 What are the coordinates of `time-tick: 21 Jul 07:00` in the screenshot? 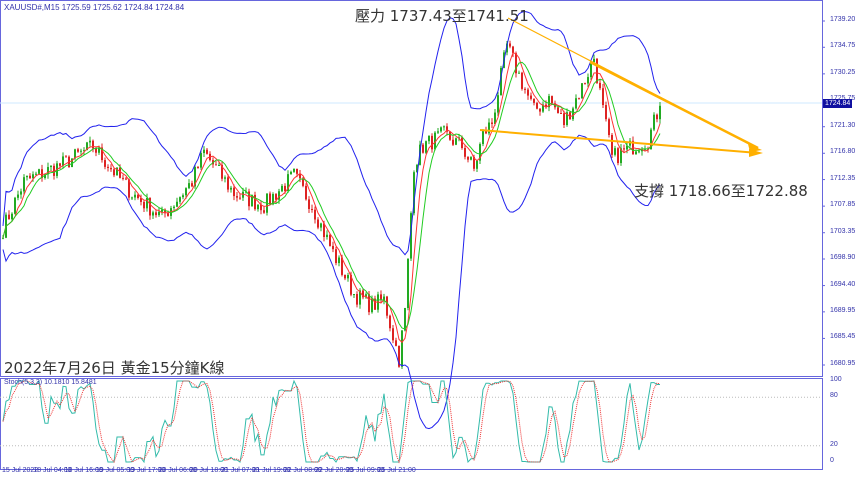 It's located at (240, 470).